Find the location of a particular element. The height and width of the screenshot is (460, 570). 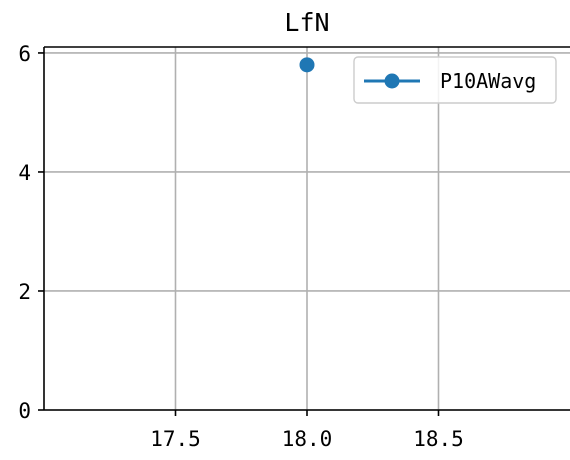

y-tick-label: 6 is located at coordinates (24, 54).